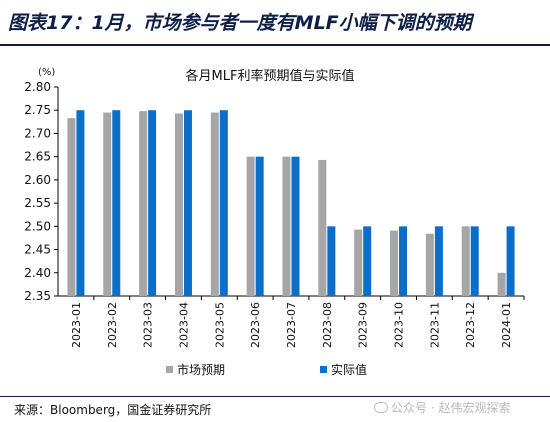  I want to click on y-tick-label: 2.40, so click(37, 273).